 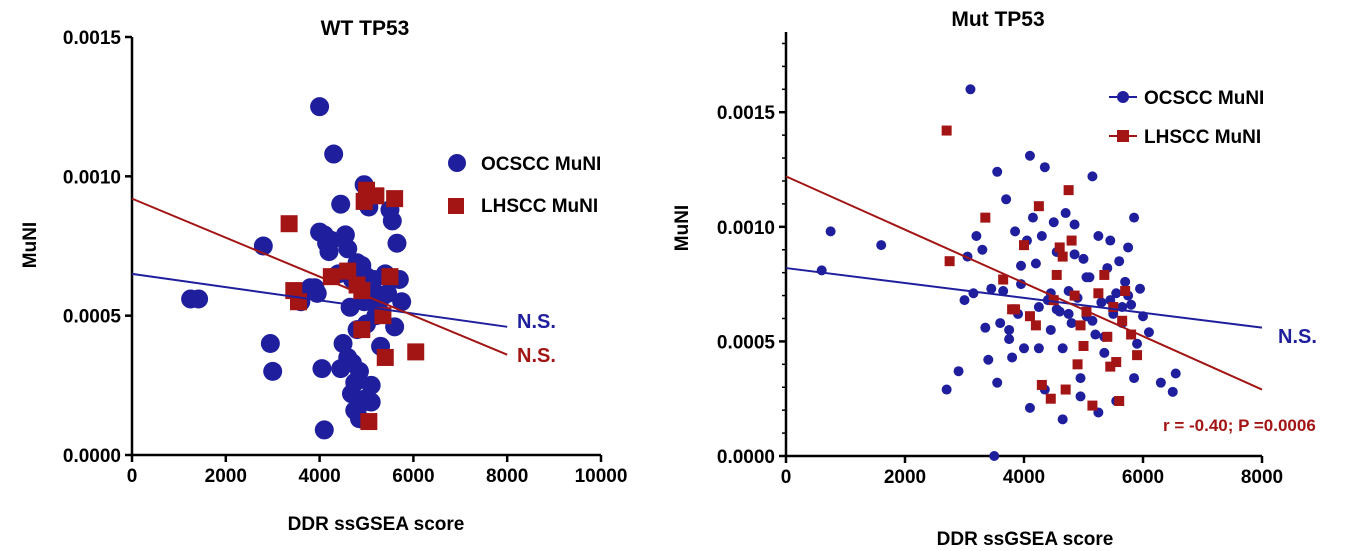 What do you see at coordinates (1262, 477) in the screenshot?
I see `x-tick-label: 8000` at bounding box center [1262, 477].